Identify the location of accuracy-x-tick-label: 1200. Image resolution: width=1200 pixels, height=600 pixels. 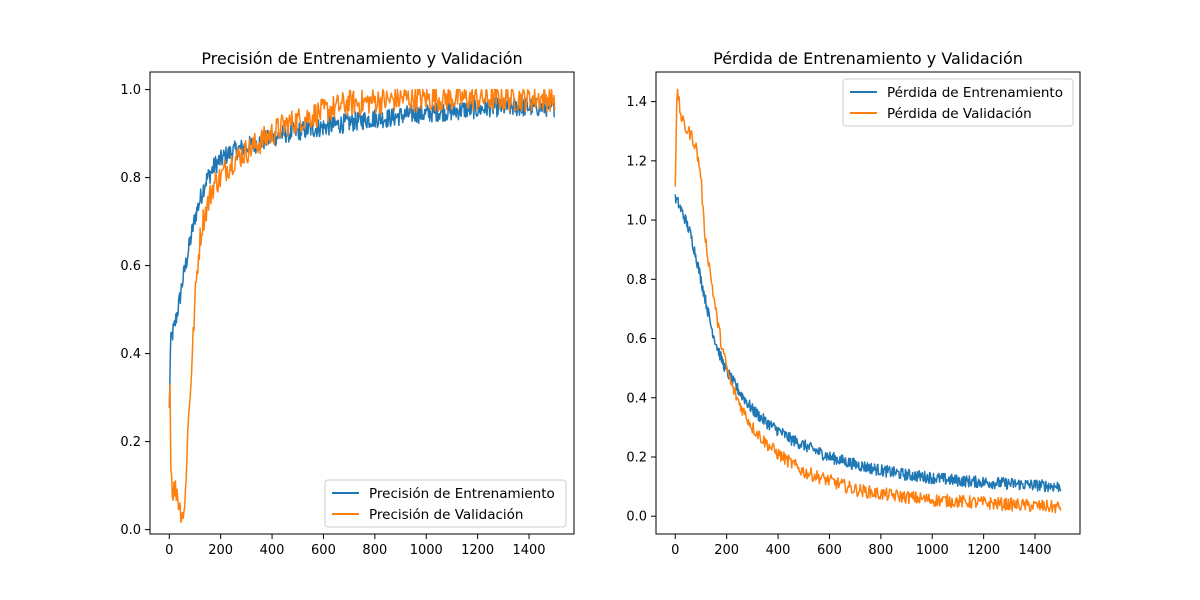
(477, 550).